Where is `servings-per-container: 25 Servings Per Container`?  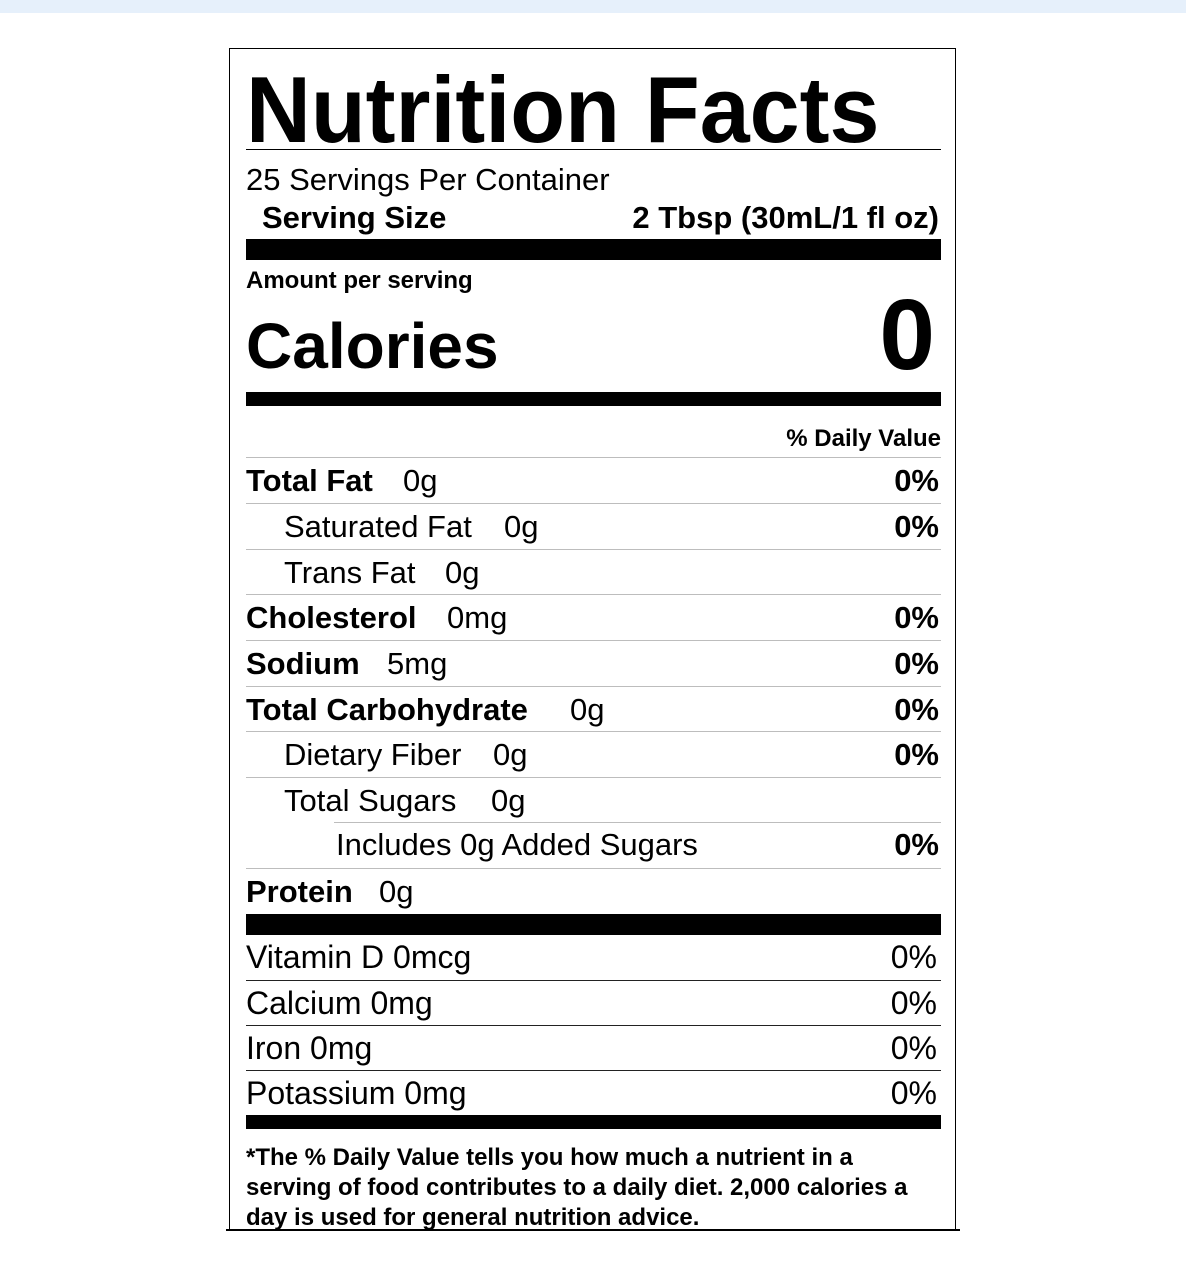
servings-per-container: 25 Servings Per Container is located at coordinates (428, 179).